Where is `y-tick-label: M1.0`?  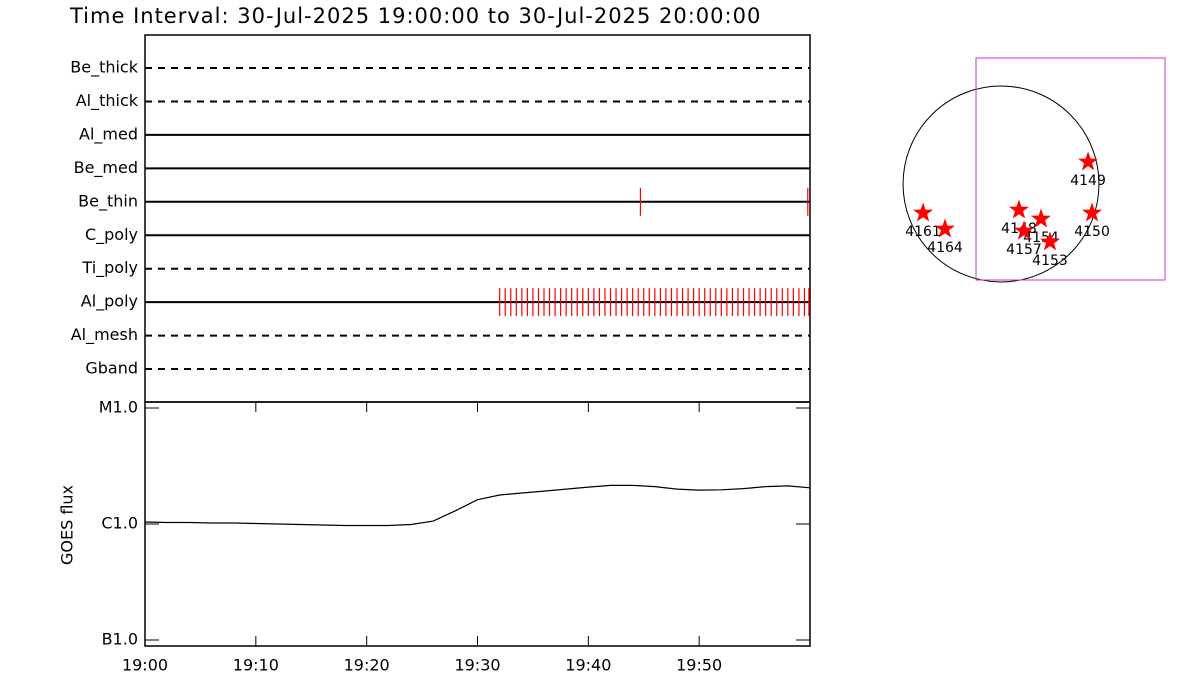
y-tick-label: M1.0 is located at coordinates (118, 407).